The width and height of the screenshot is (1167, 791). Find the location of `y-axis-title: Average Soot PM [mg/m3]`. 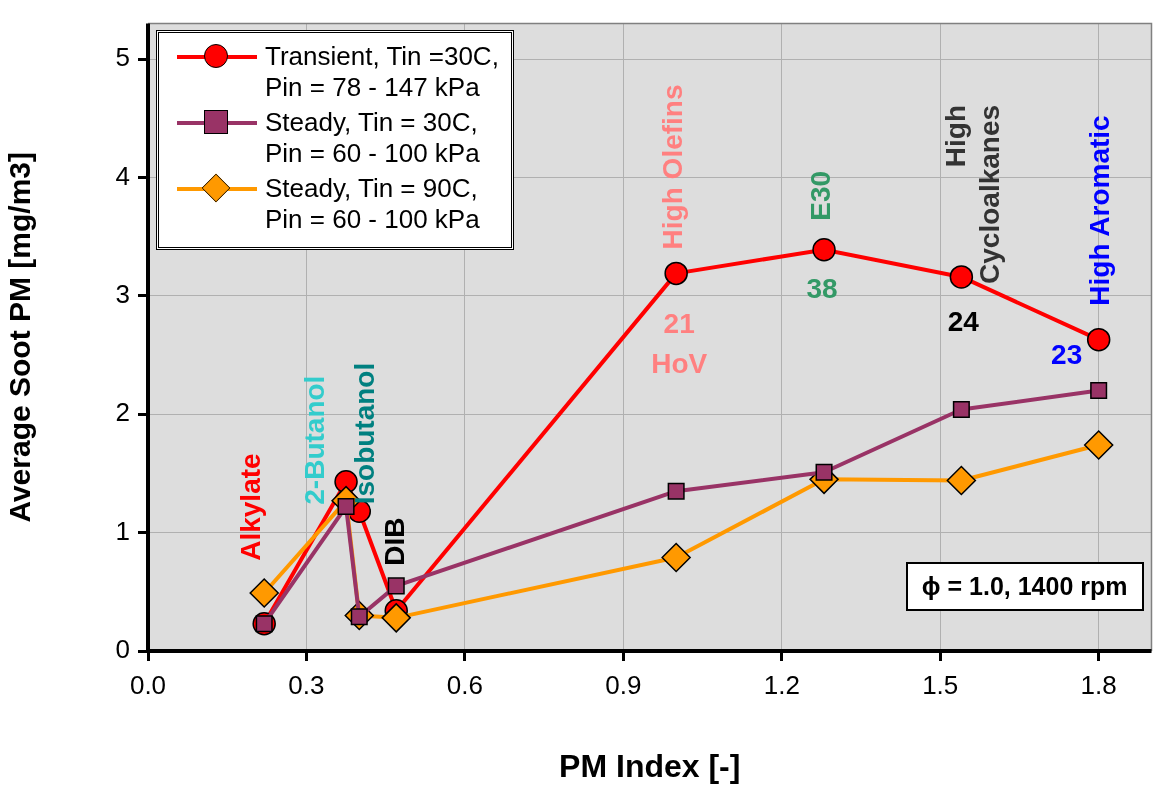

y-axis-title: Average Soot PM [mg/m3] is located at coordinates (20, 337).